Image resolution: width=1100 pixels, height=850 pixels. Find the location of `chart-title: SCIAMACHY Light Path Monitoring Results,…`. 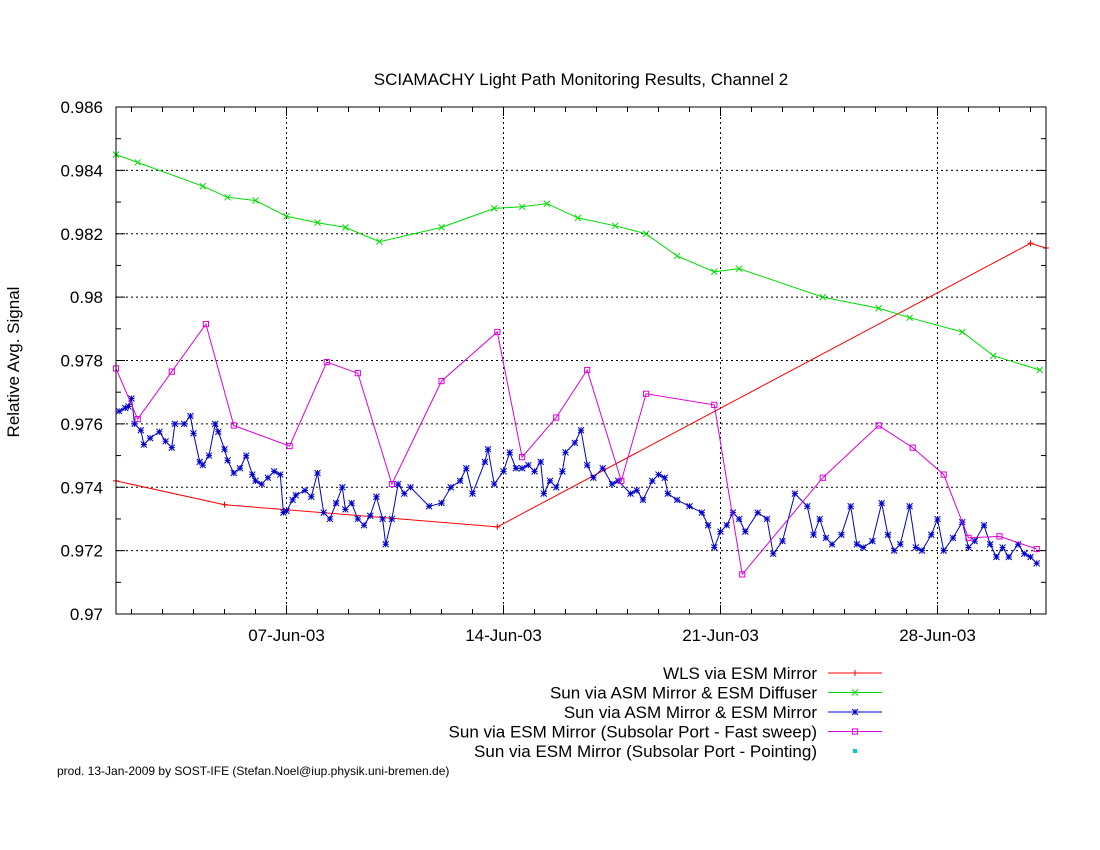

chart-title: SCIAMACHY Light Path Monitoring Results,… is located at coordinates (581, 79).